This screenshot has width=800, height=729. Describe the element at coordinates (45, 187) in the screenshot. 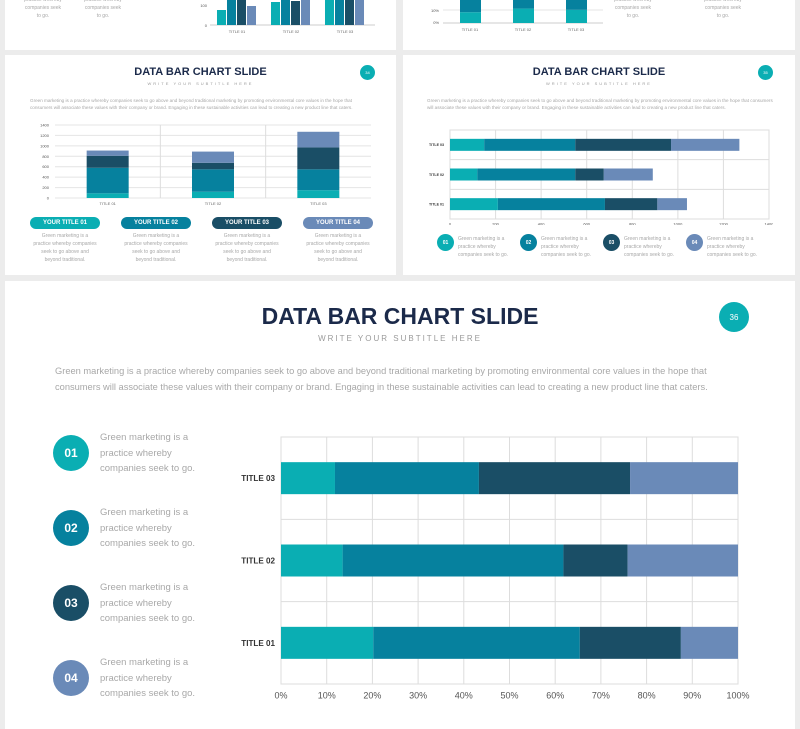

I see `y-tick-label: 200` at that location.